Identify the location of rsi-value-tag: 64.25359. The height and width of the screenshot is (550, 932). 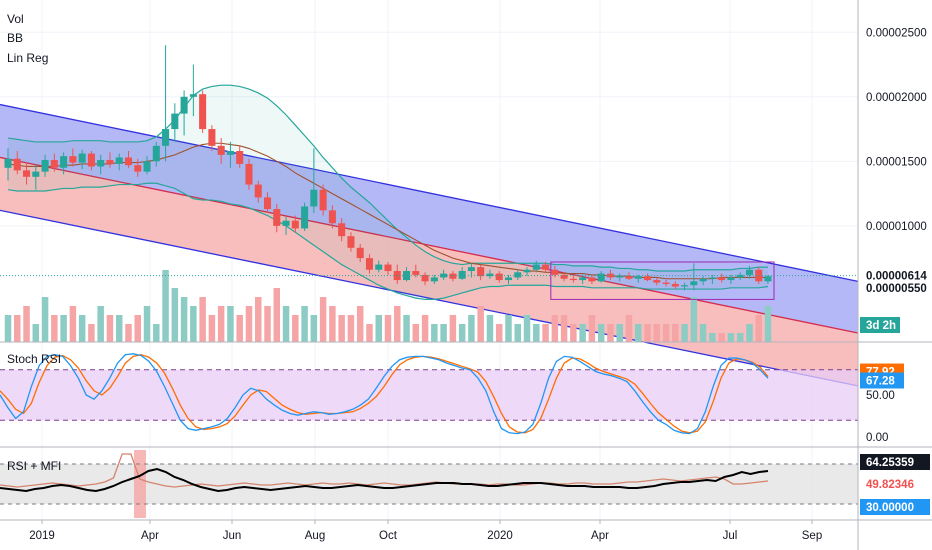
(890, 463).